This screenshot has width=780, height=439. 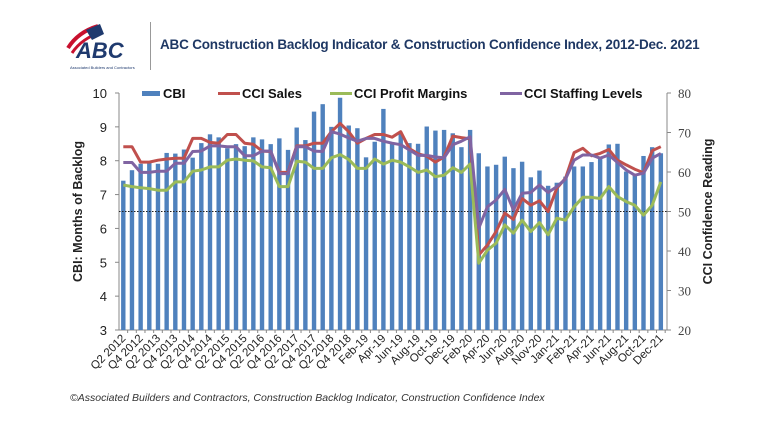 What do you see at coordinates (103, 330) in the screenshot?
I see `left-tick-label: 3` at bounding box center [103, 330].